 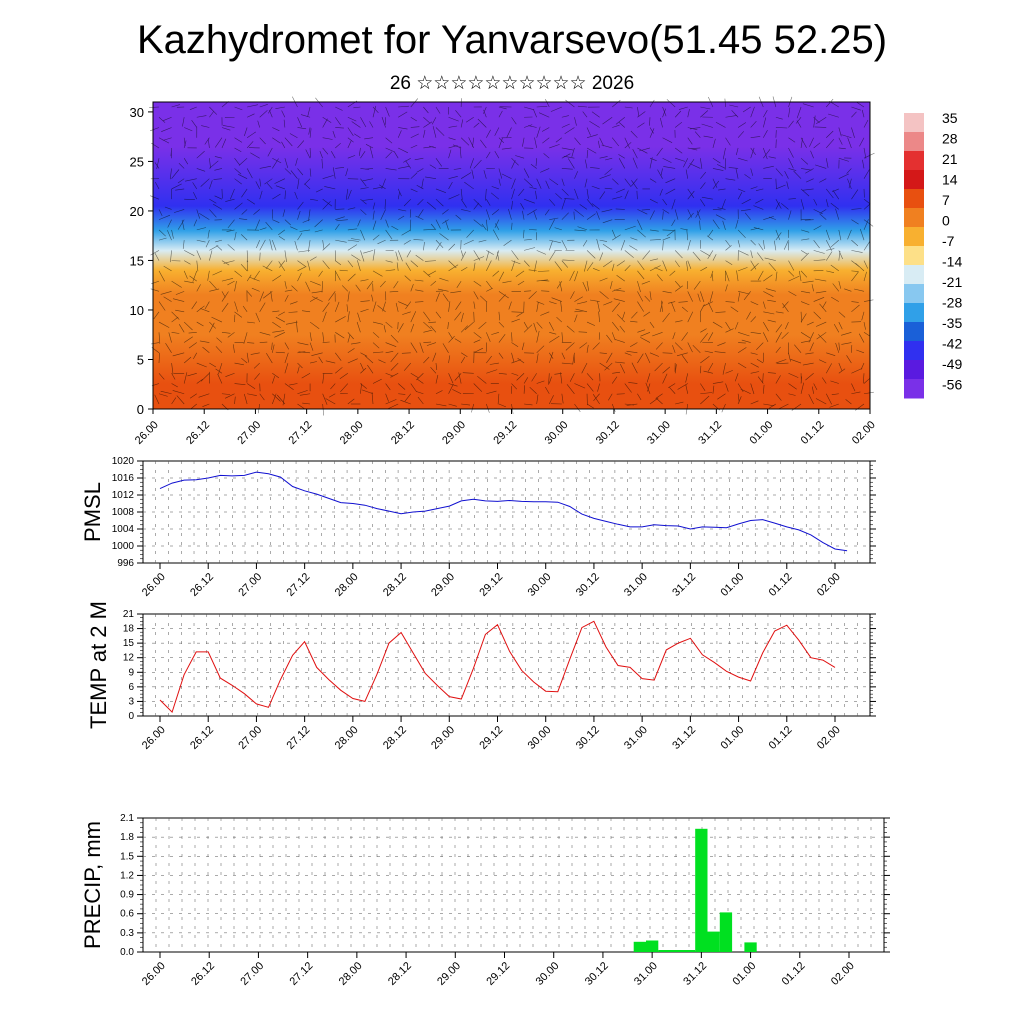 What do you see at coordinates (864, 433) in the screenshot?
I see `heatmap-xtick-label: 02.00` at bounding box center [864, 433].